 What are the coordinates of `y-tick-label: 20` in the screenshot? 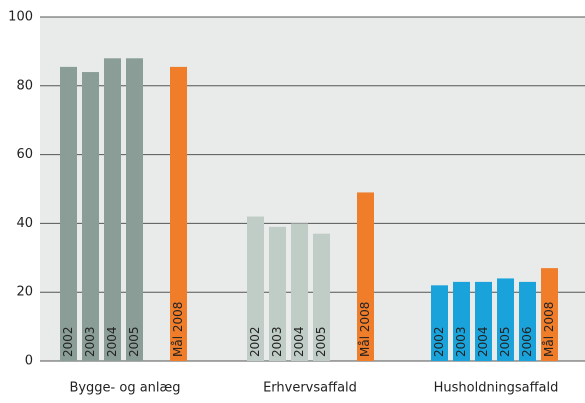 It's located at (24, 292).